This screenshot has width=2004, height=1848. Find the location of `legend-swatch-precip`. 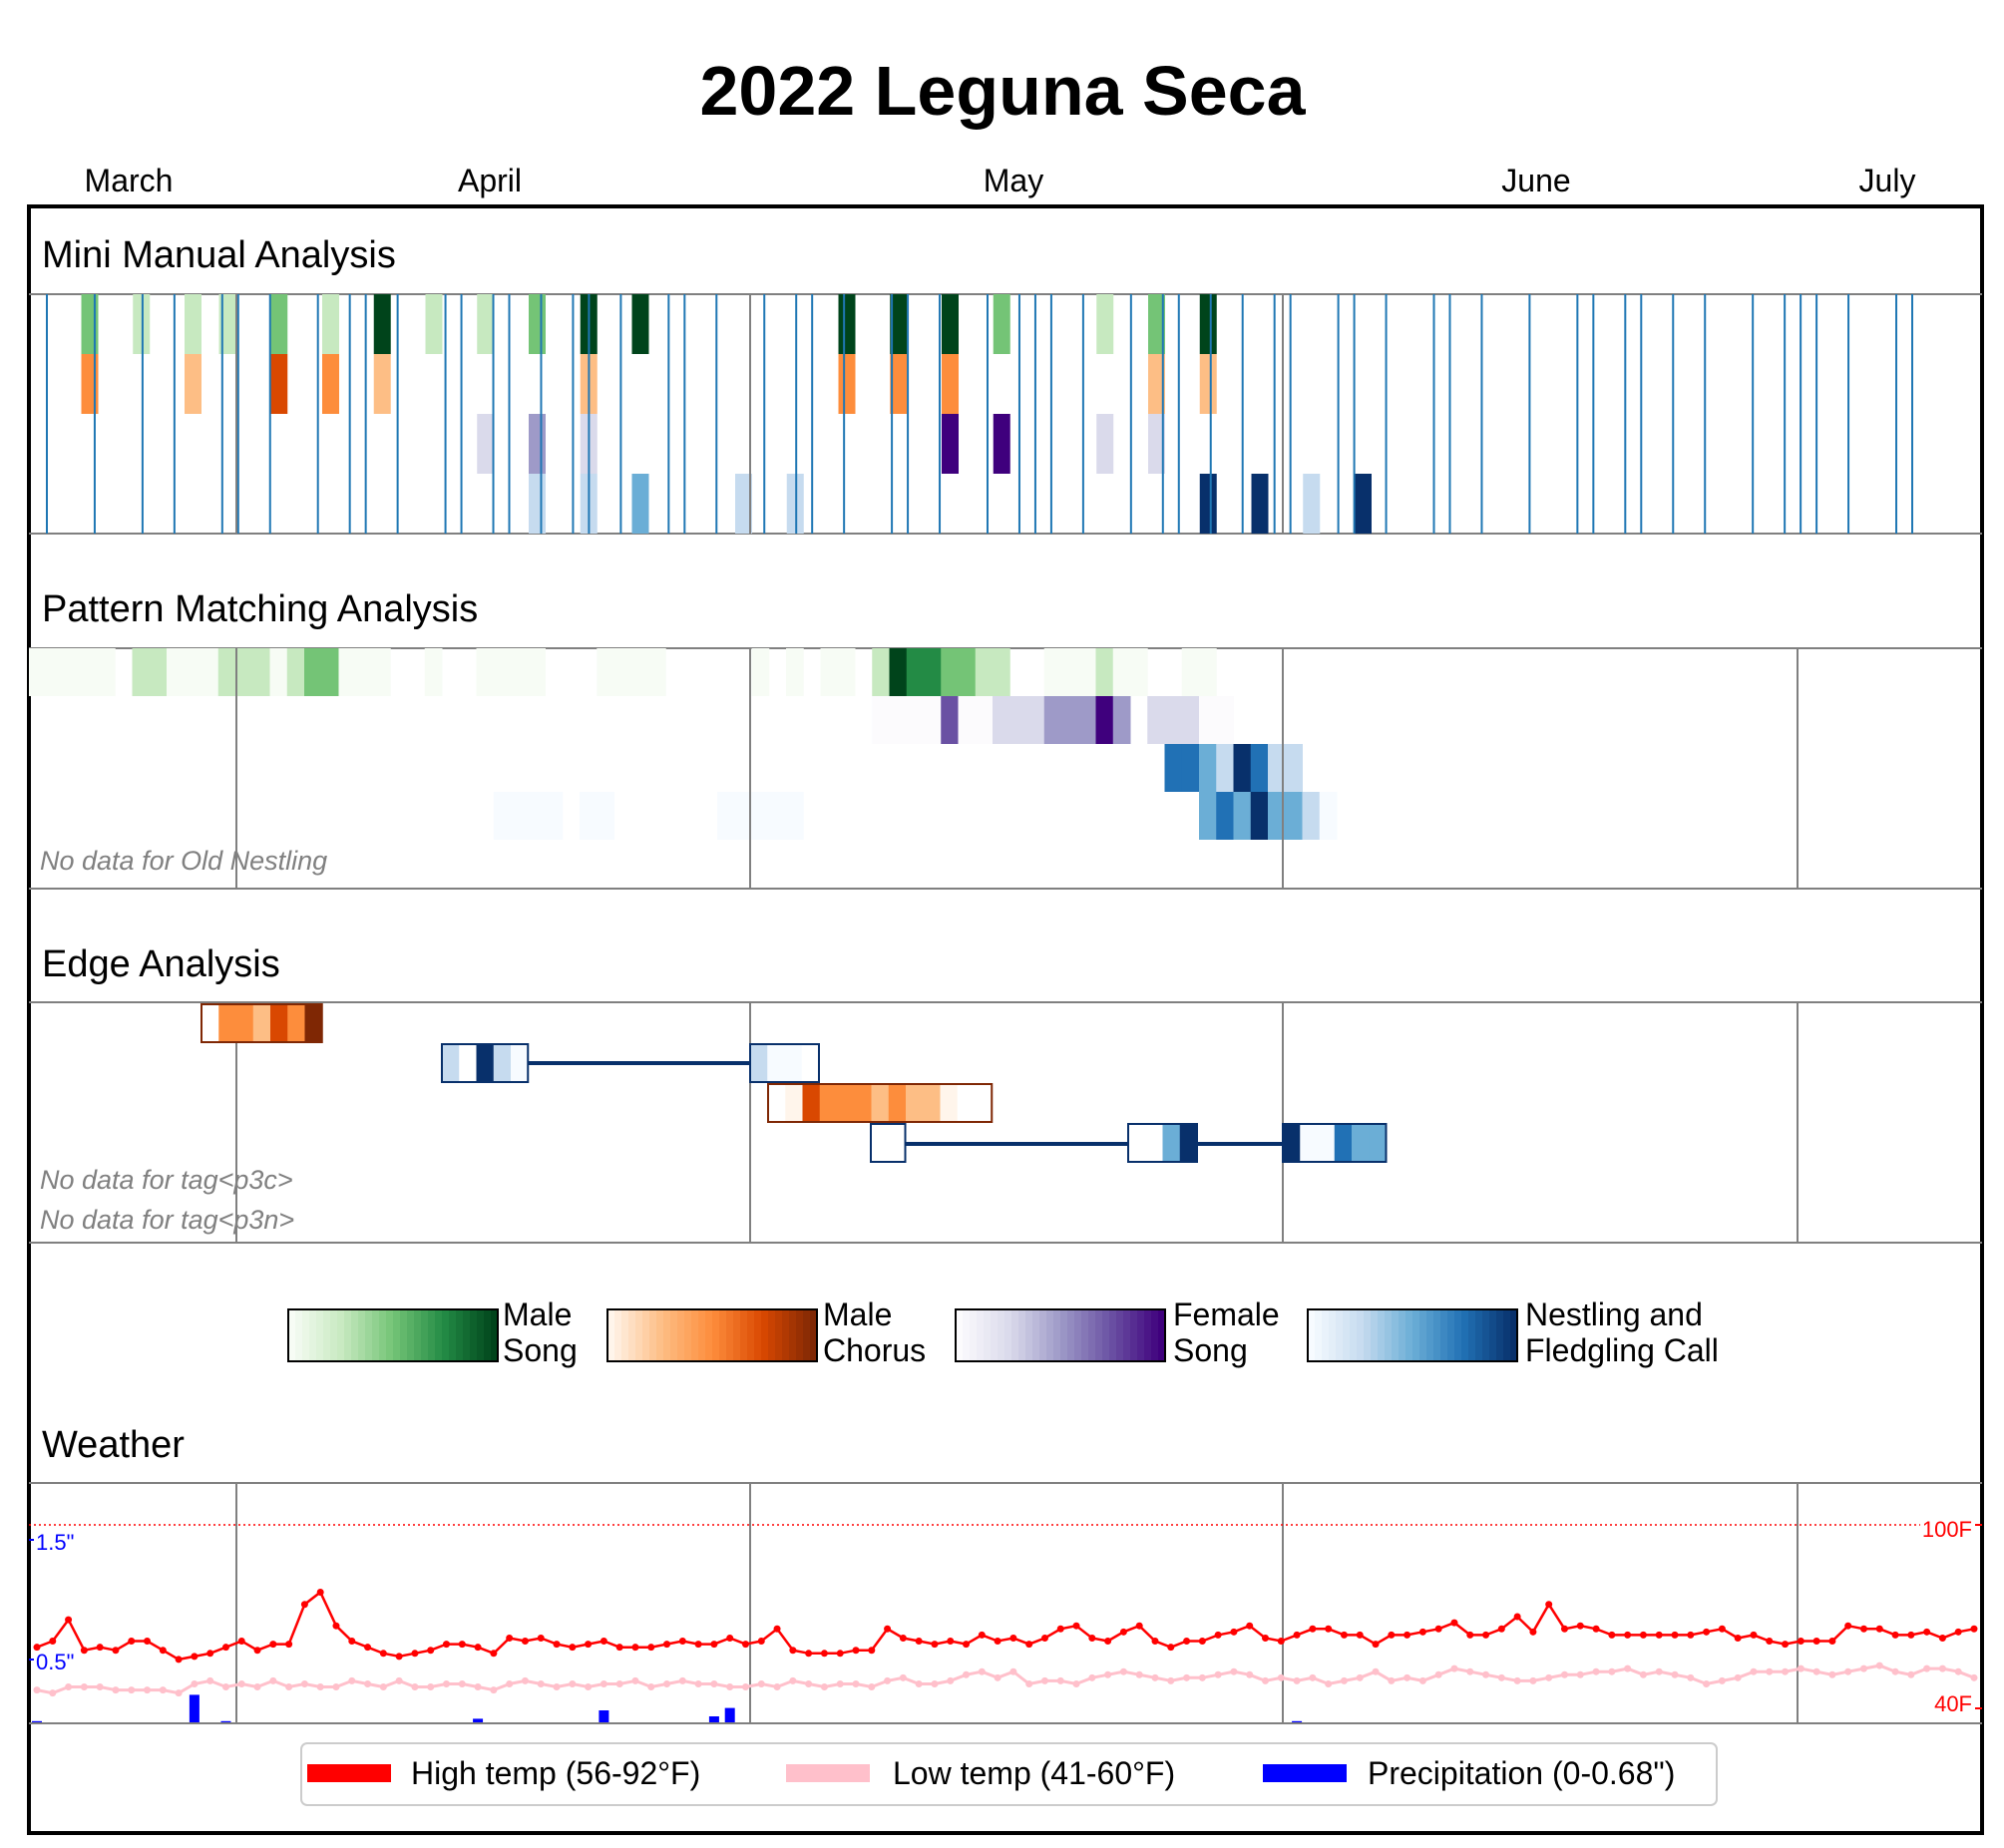

legend-swatch-precip is located at coordinates (1305, 1773).